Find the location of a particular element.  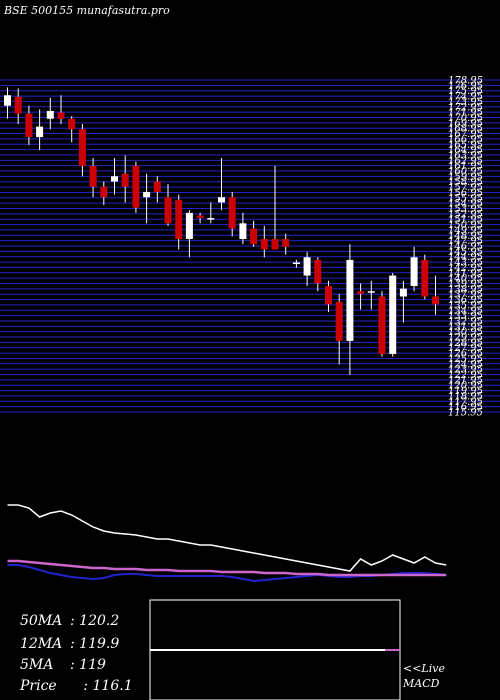

price-tick-label: 149.95 is located at coordinates (465, 230).